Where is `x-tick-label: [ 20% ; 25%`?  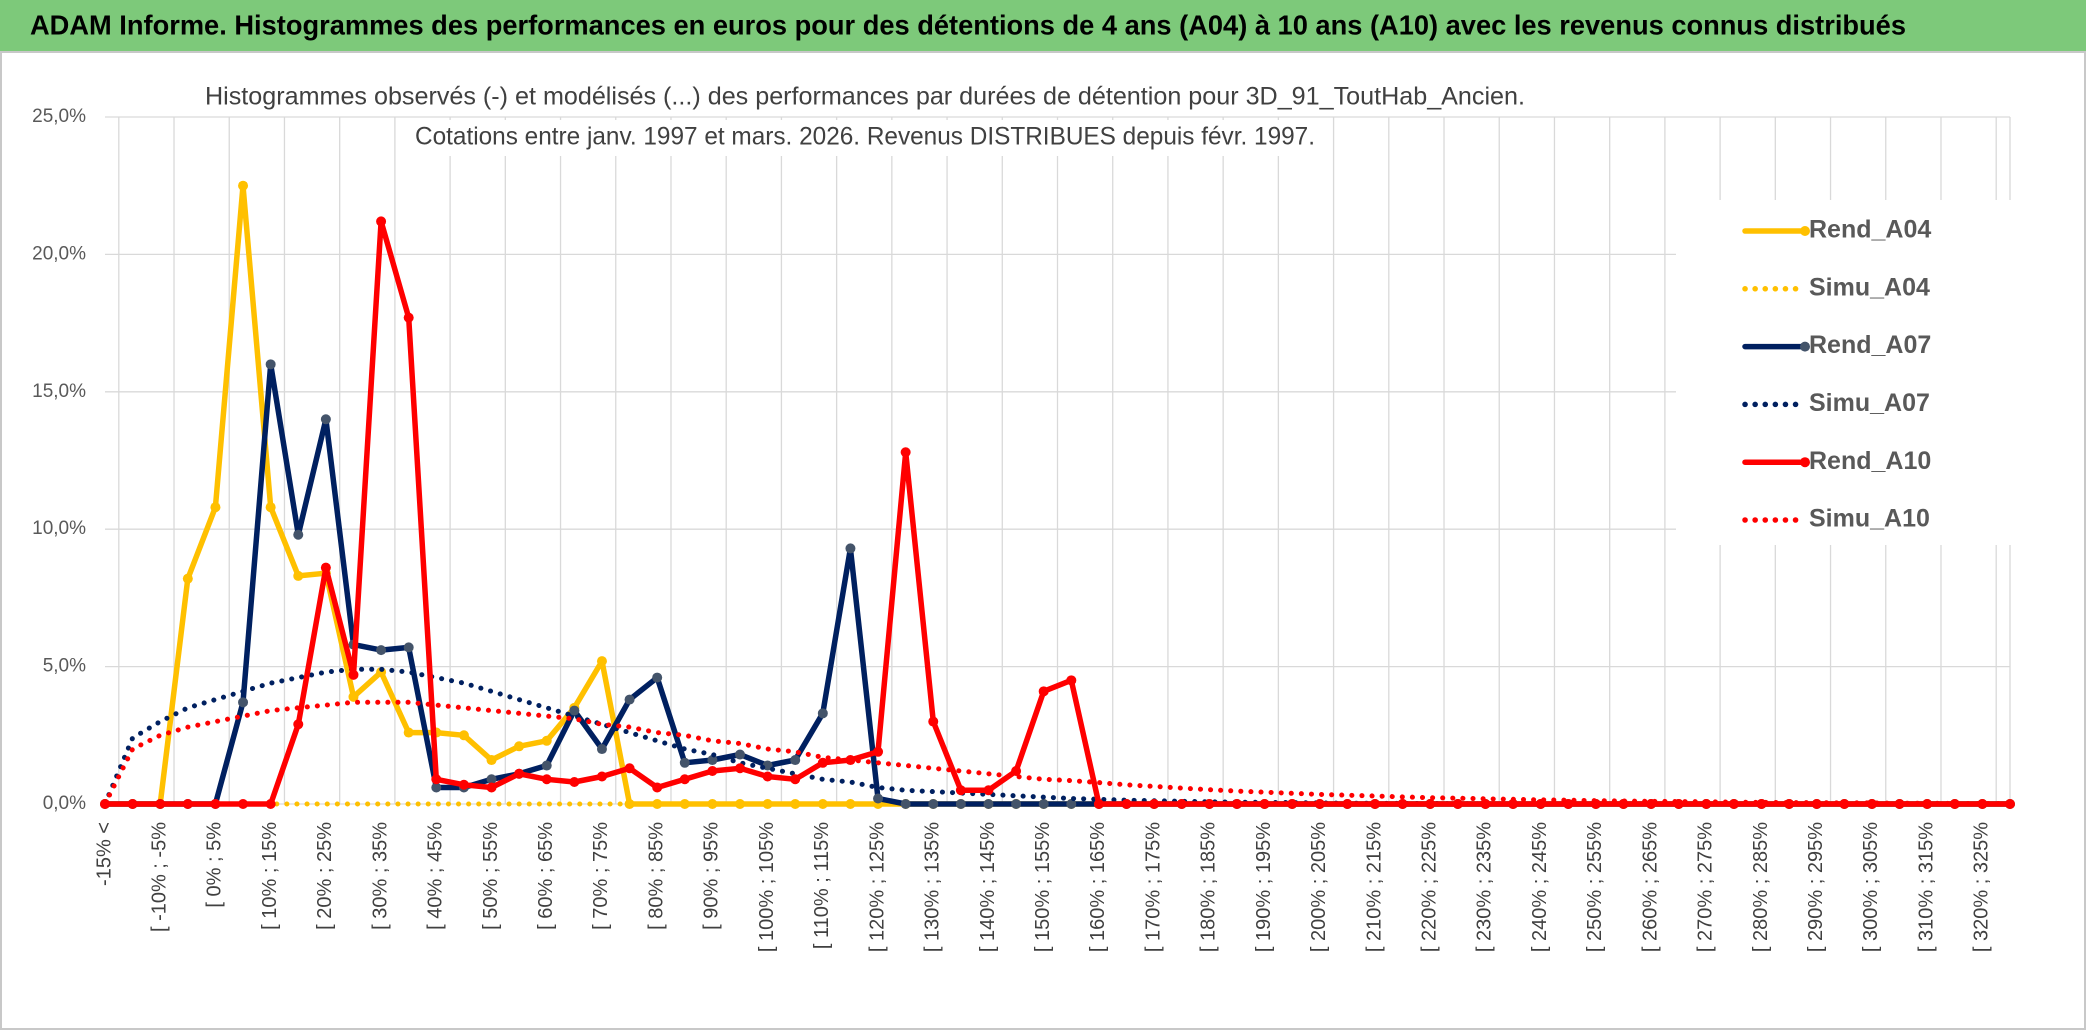
x-tick-label: [ 20% ; 25% is located at coordinates (325, 876).